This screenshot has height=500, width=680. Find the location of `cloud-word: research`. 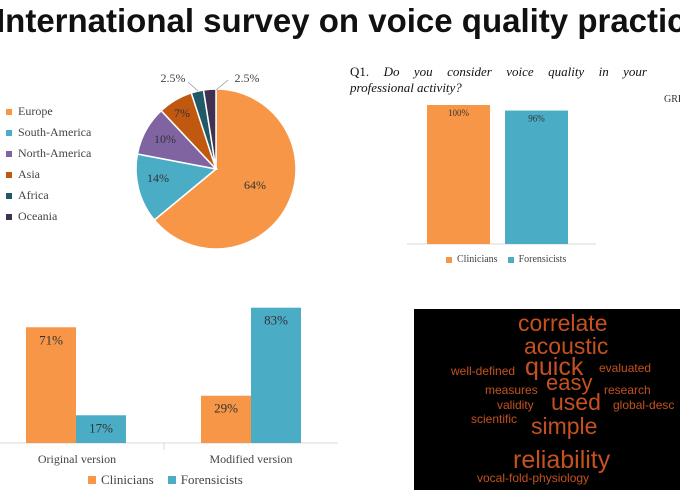

cloud-word: research is located at coordinates (627, 390).